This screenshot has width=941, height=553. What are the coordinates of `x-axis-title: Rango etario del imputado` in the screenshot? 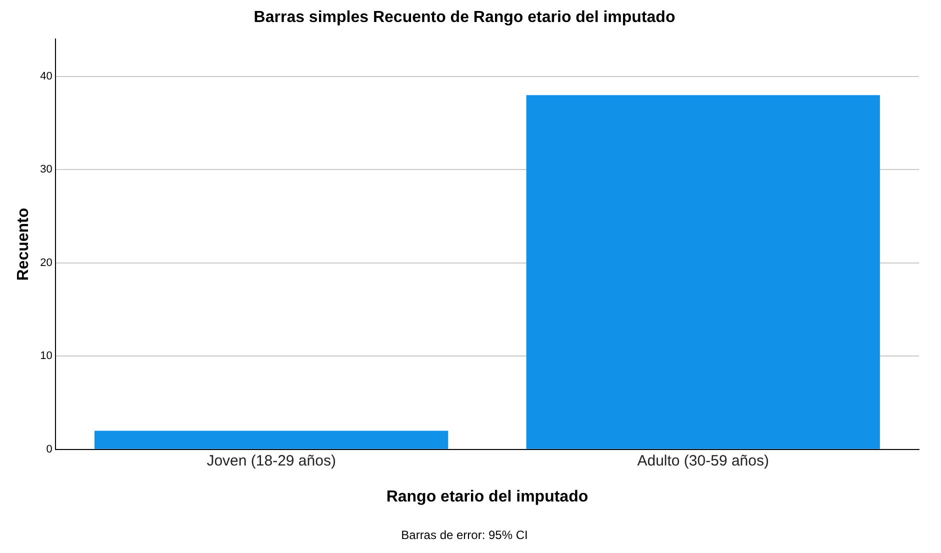 It's located at (487, 497).